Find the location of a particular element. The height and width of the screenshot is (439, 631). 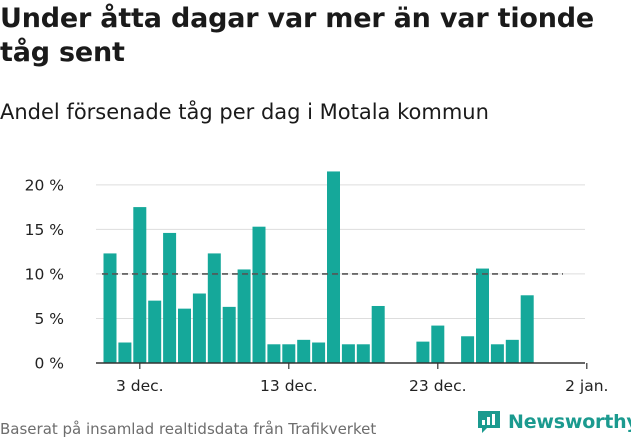

y-axis-ticks: 0 % 5 % 10 % 15 % 20 % is located at coordinates (44, 274).